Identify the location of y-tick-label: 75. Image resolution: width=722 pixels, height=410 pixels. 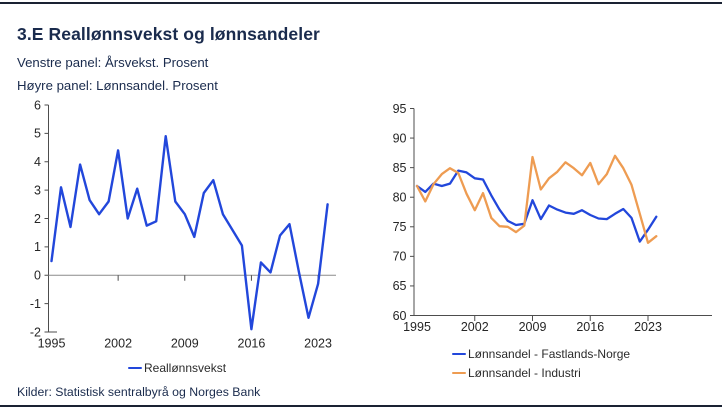
(400, 227).